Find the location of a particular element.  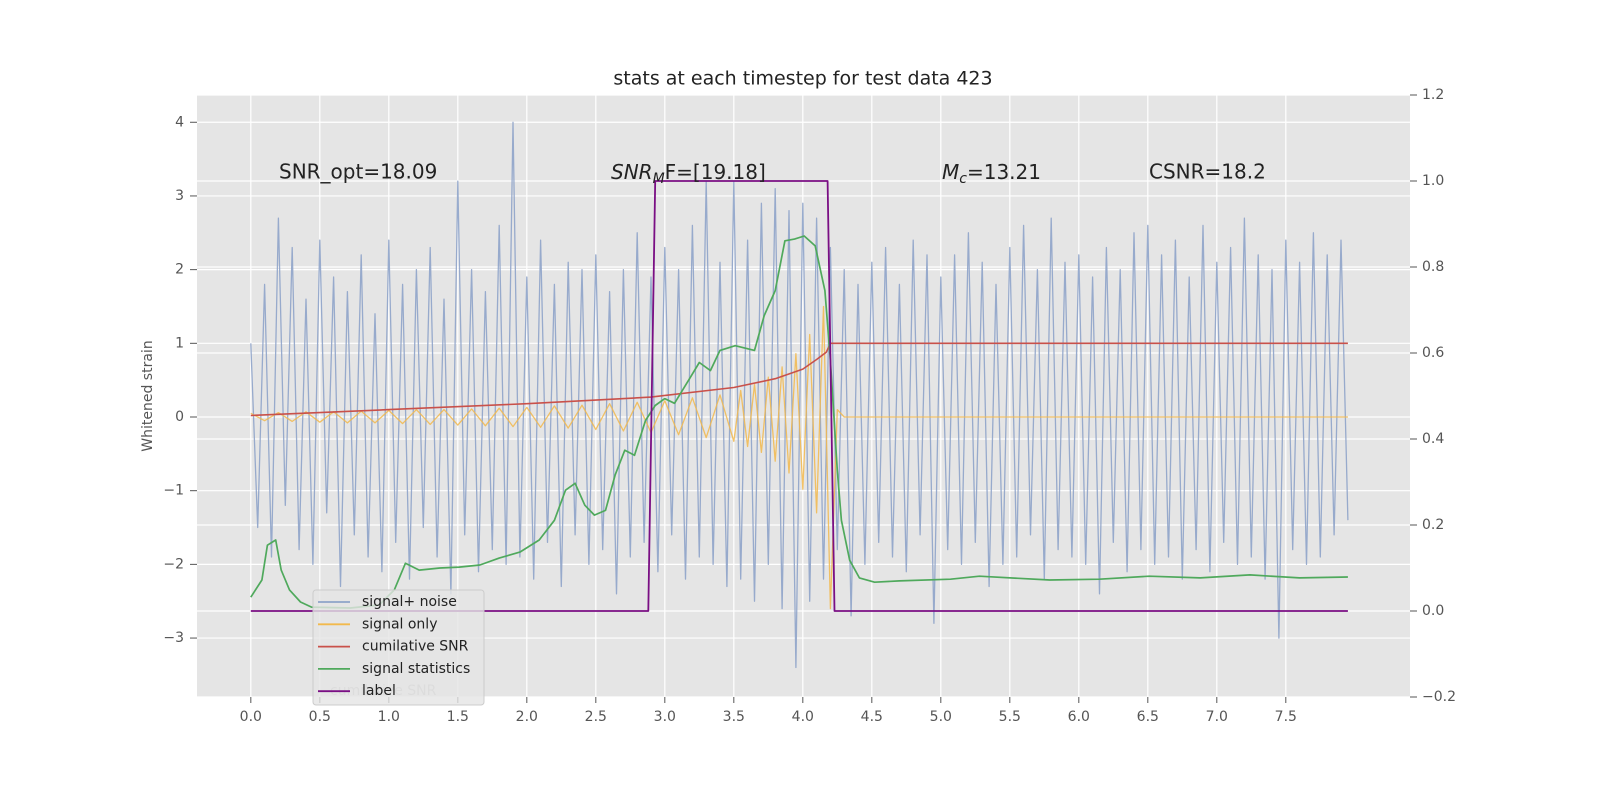

legend-label: signal statistics is located at coordinates (416, 669).